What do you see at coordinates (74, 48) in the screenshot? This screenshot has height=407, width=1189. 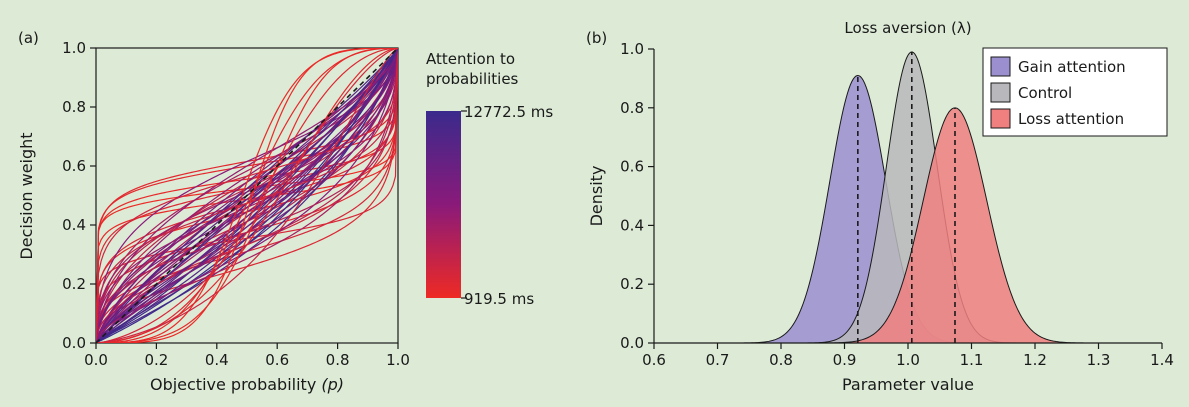 I see `a-y-tick-label: 1.0` at bounding box center [74, 48].